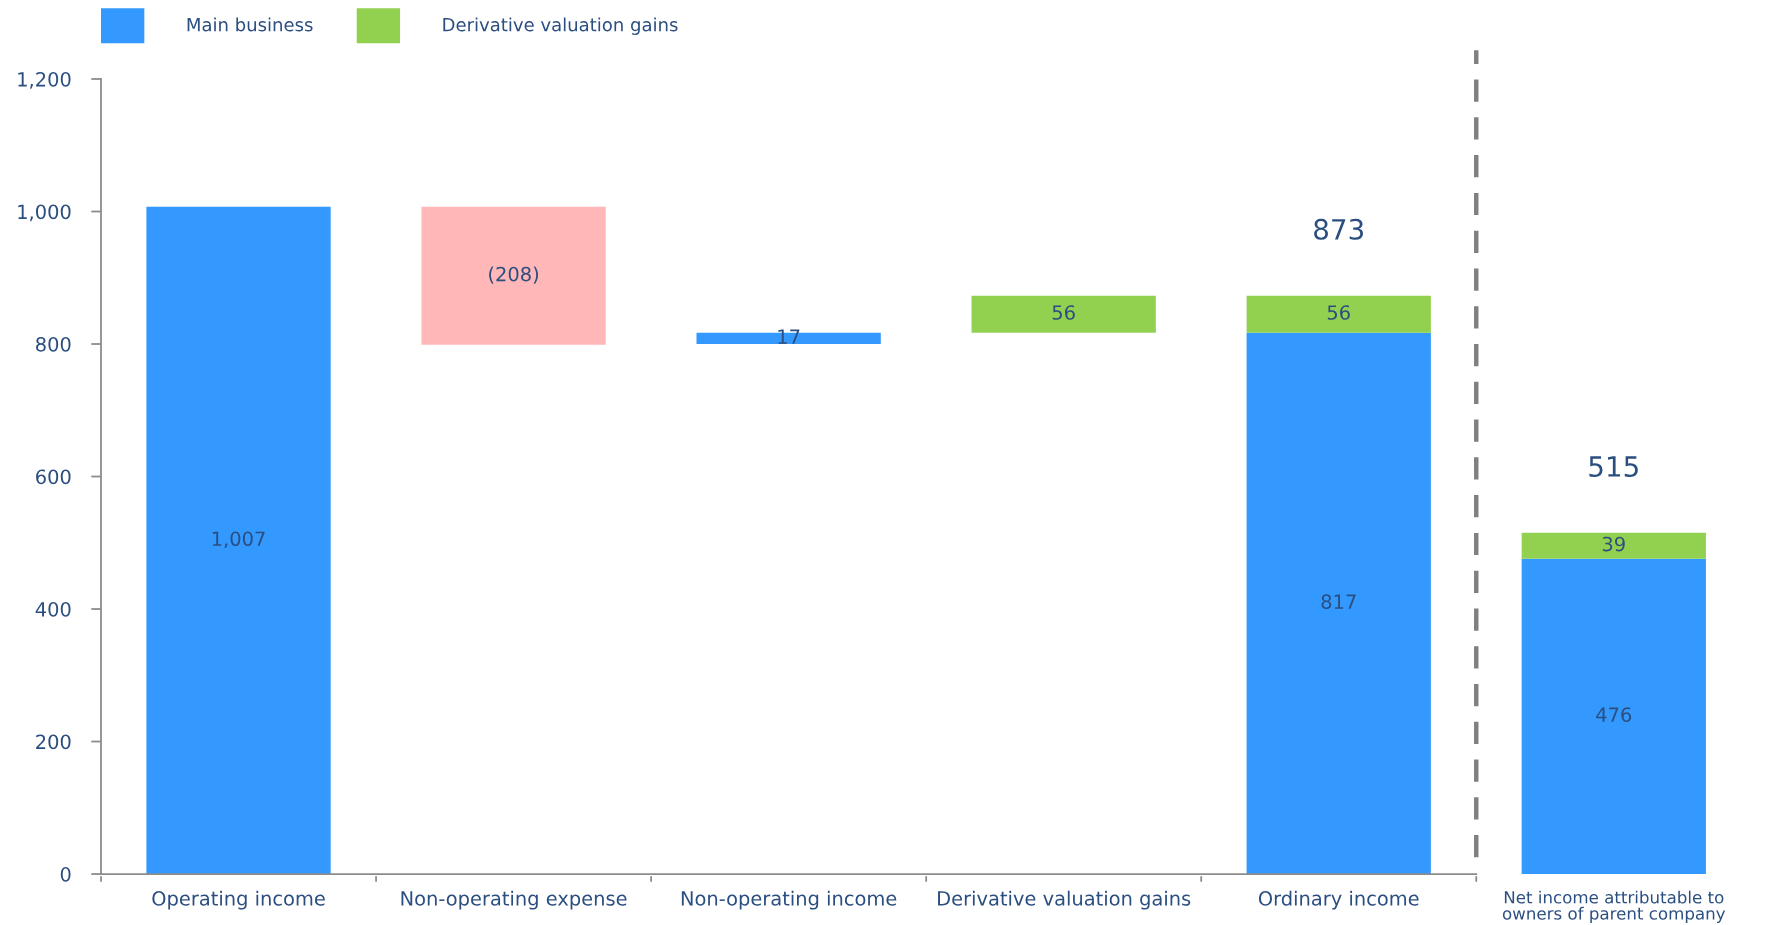 The height and width of the screenshot is (925, 1769). Describe the element at coordinates (53, 609) in the screenshot. I see `y-tick-label: 400` at that location.